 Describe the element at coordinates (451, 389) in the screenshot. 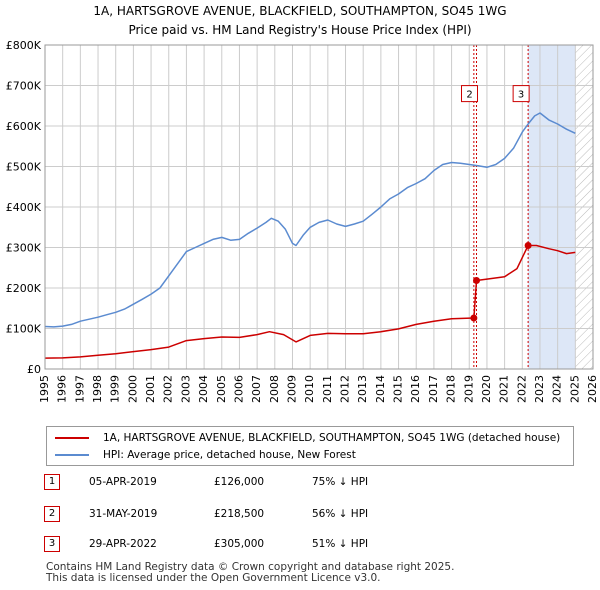

I see `x-tick-label: 2018` at that location.